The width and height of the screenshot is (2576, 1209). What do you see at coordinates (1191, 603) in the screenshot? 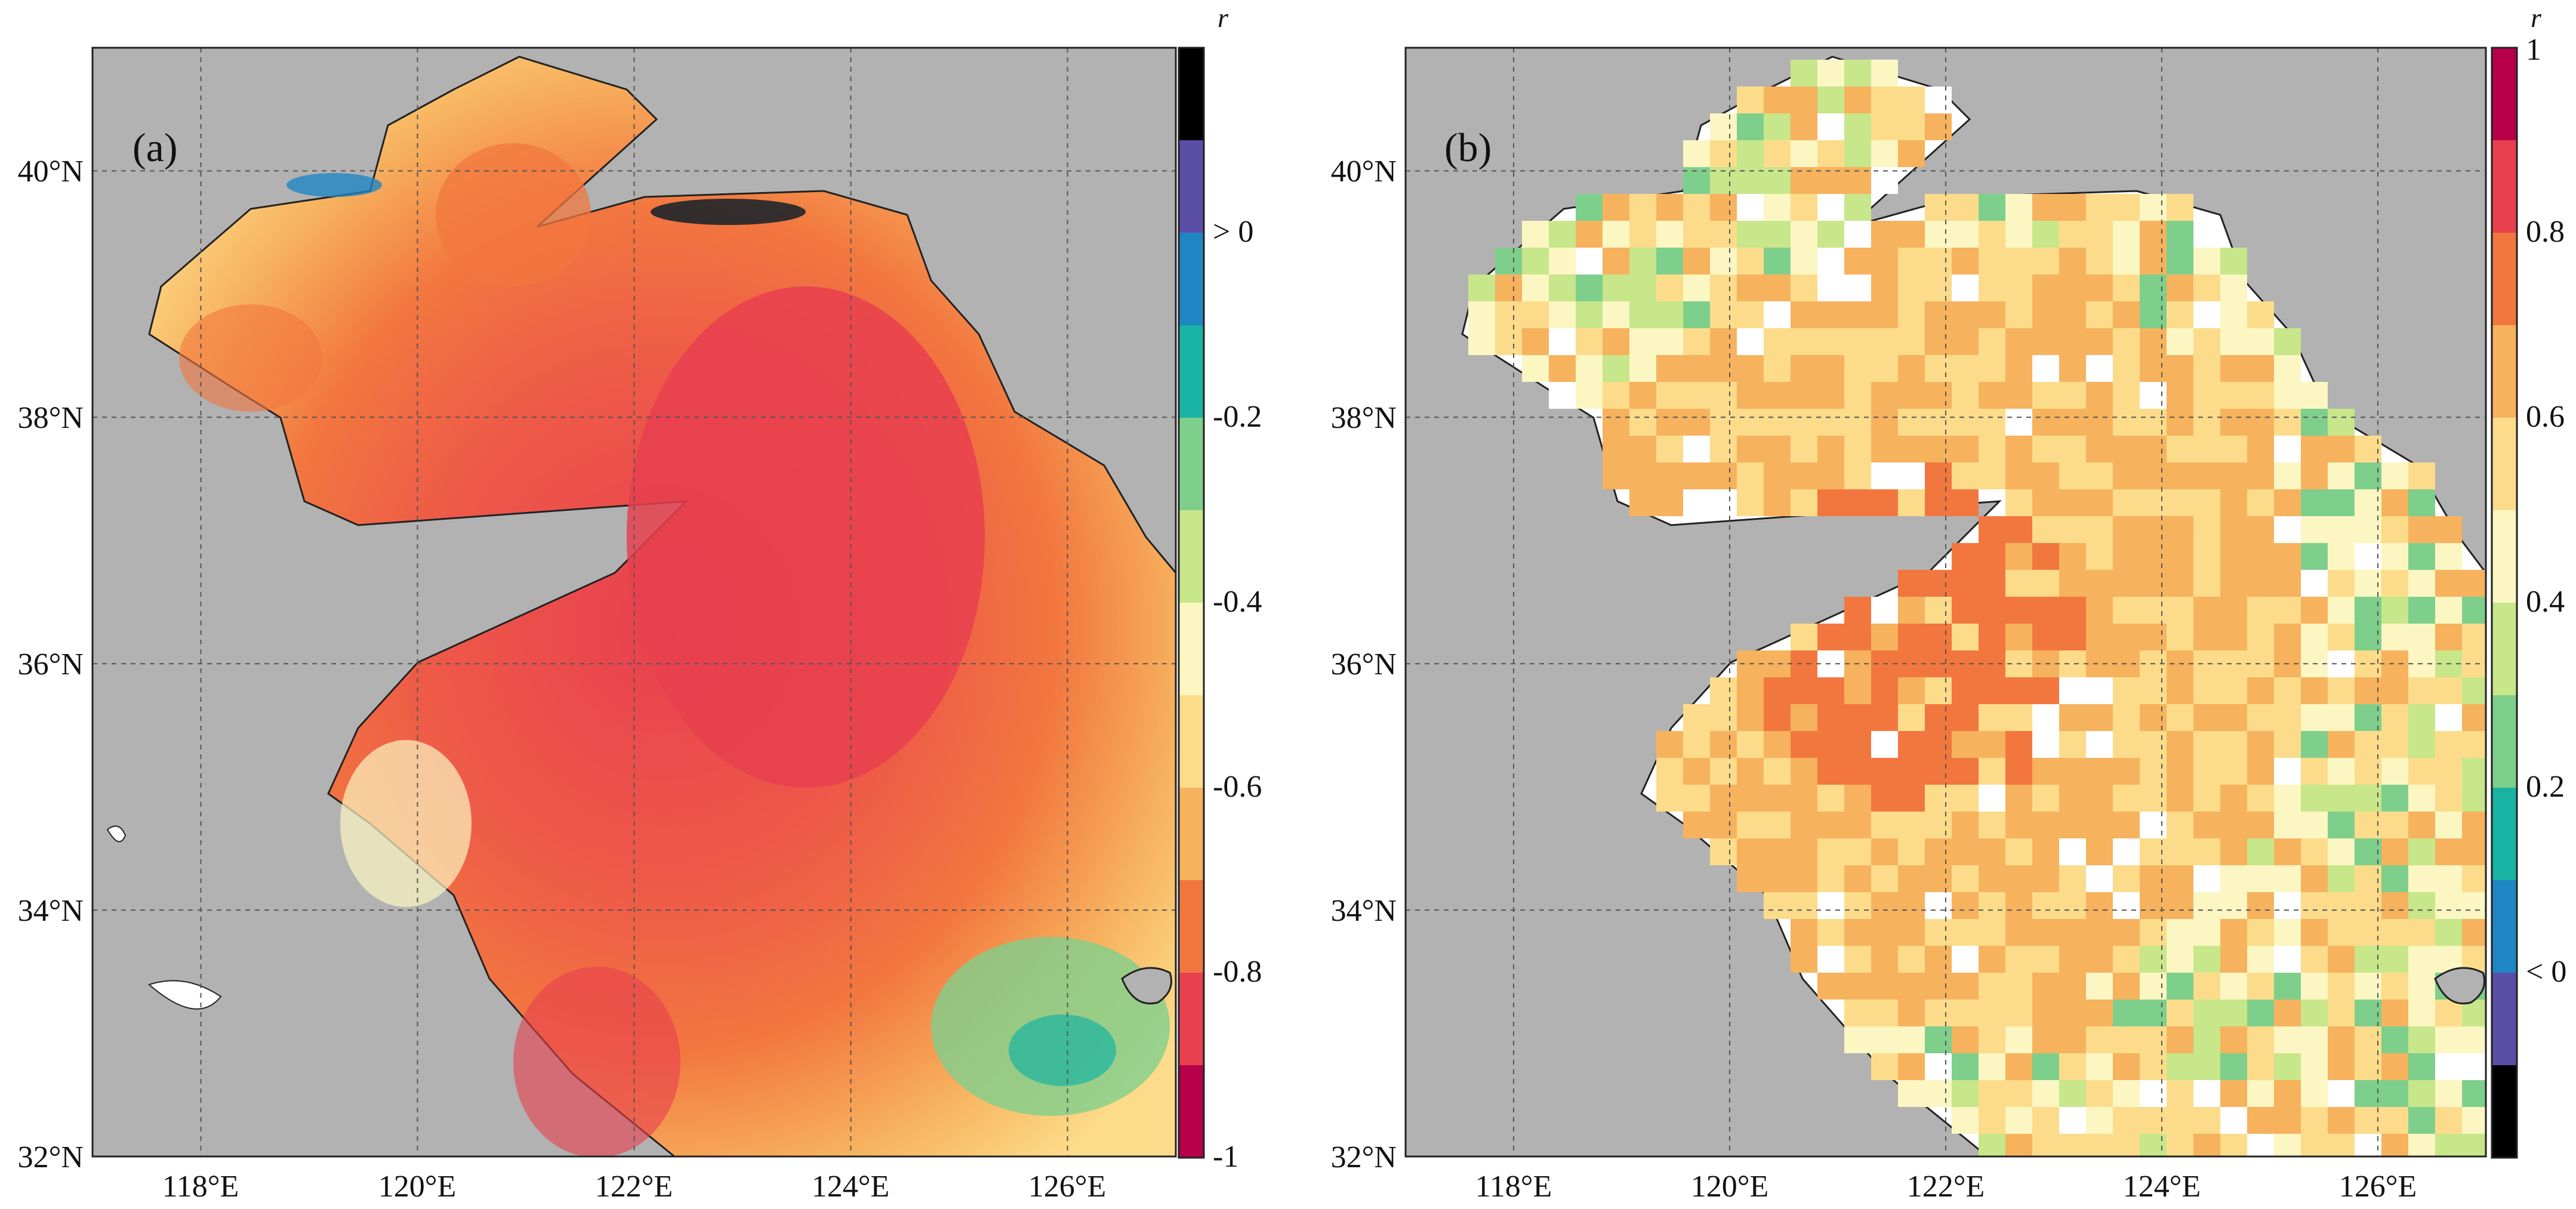
I see `colorbar-a-swatches` at bounding box center [1191, 603].